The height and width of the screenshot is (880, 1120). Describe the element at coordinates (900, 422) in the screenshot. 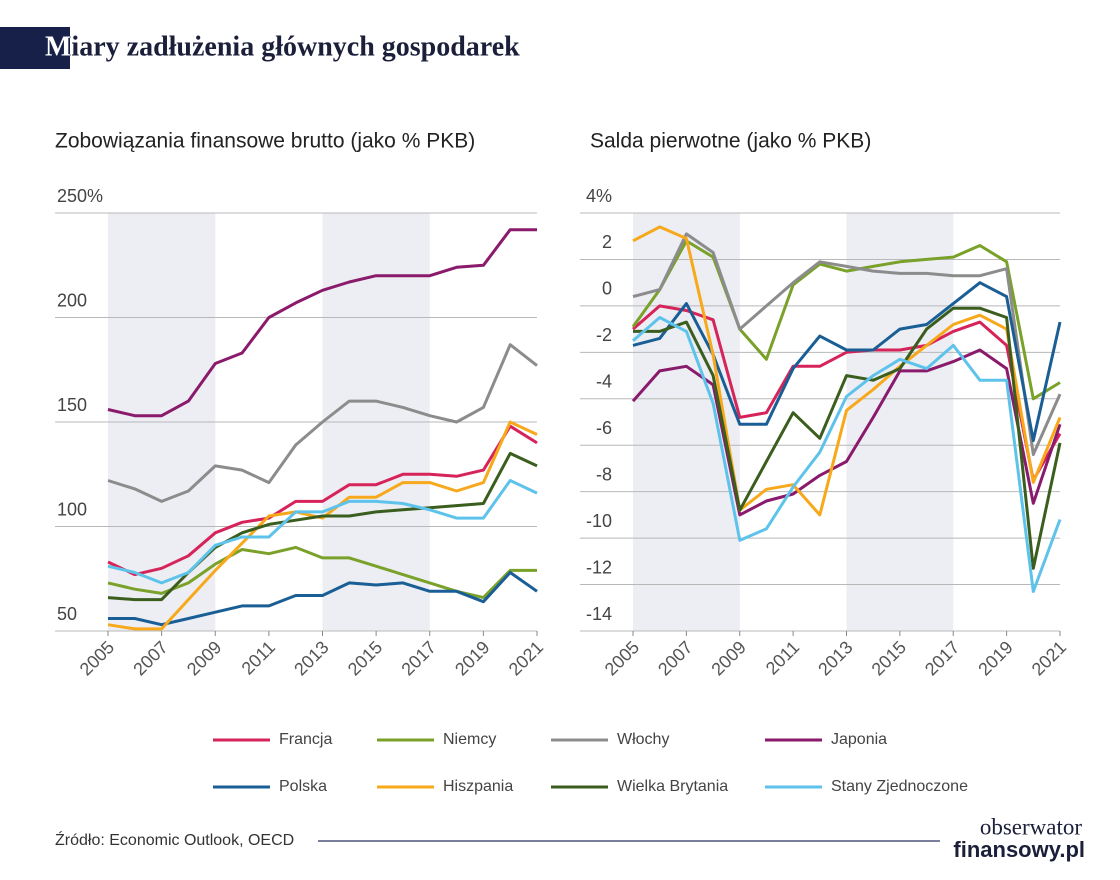

I see `shaded-band` at that location.